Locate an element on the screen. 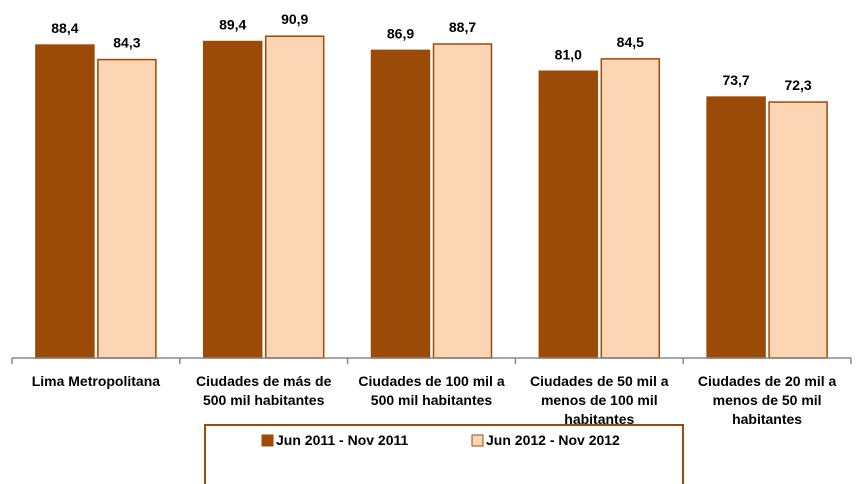 This screenshot has width=860, height=484. x-tick-label: Ciudades de 100 mil a 500 mil habitantes is located at coordinates (431, 390).